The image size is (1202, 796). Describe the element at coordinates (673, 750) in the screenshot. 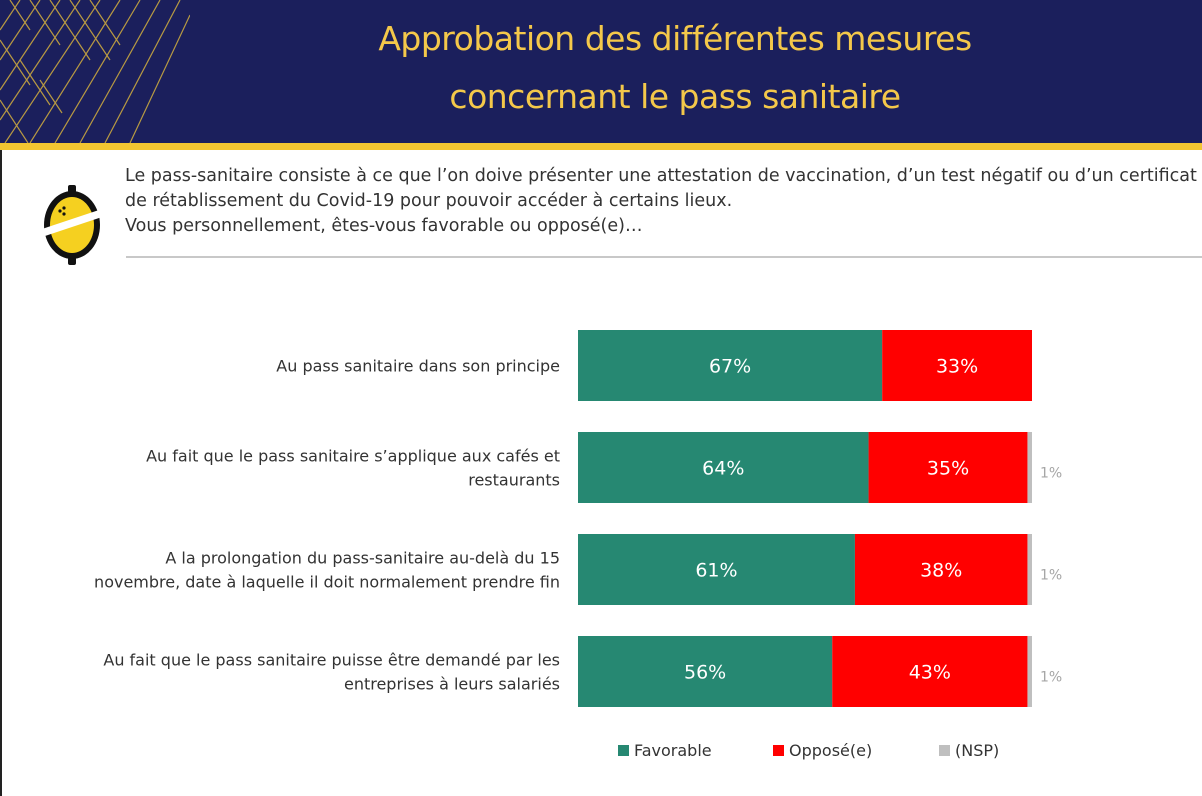

I see `legend-label-favorable: Favorable` at that location.